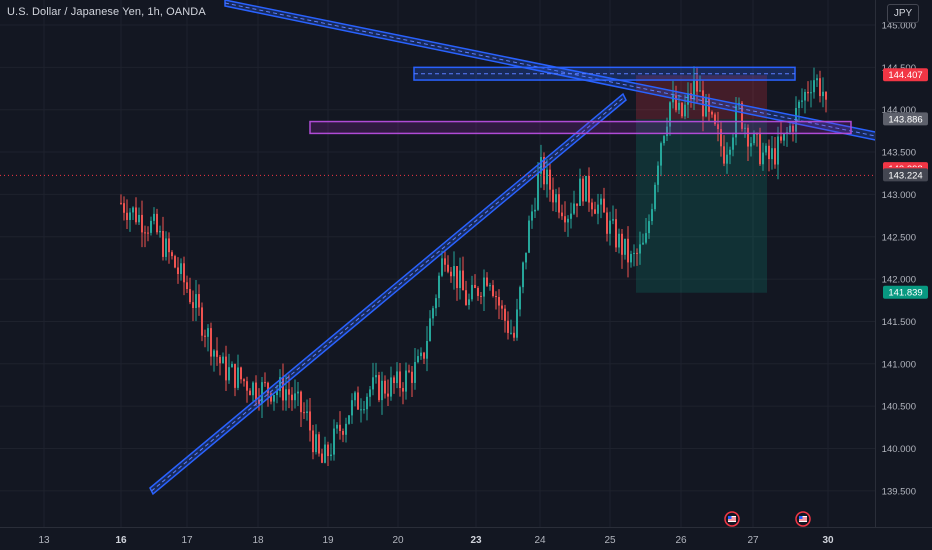  What do you see at coordinates (701, 206) in the screenshot?
I see `take-profit-zone` at bounding box center [701, 206].